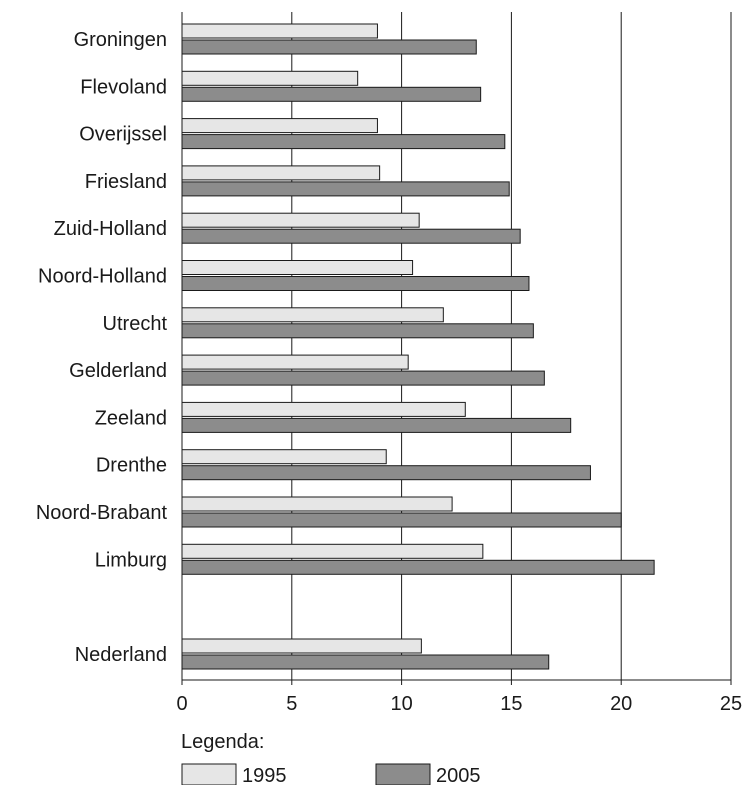 This screenshot has width=746, height=785. Describe the element at coordinates (401, 704) in the screenshot. I see `x-tick-label-10: 10` at that location.